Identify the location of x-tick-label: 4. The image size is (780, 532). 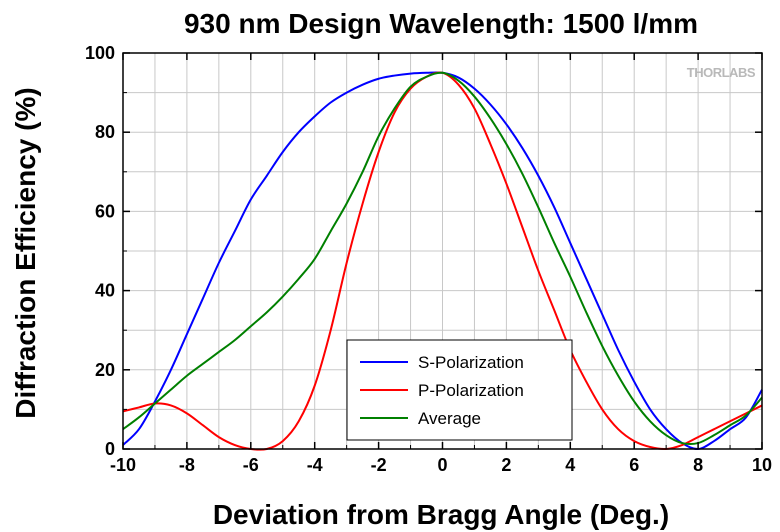
(570, 465).